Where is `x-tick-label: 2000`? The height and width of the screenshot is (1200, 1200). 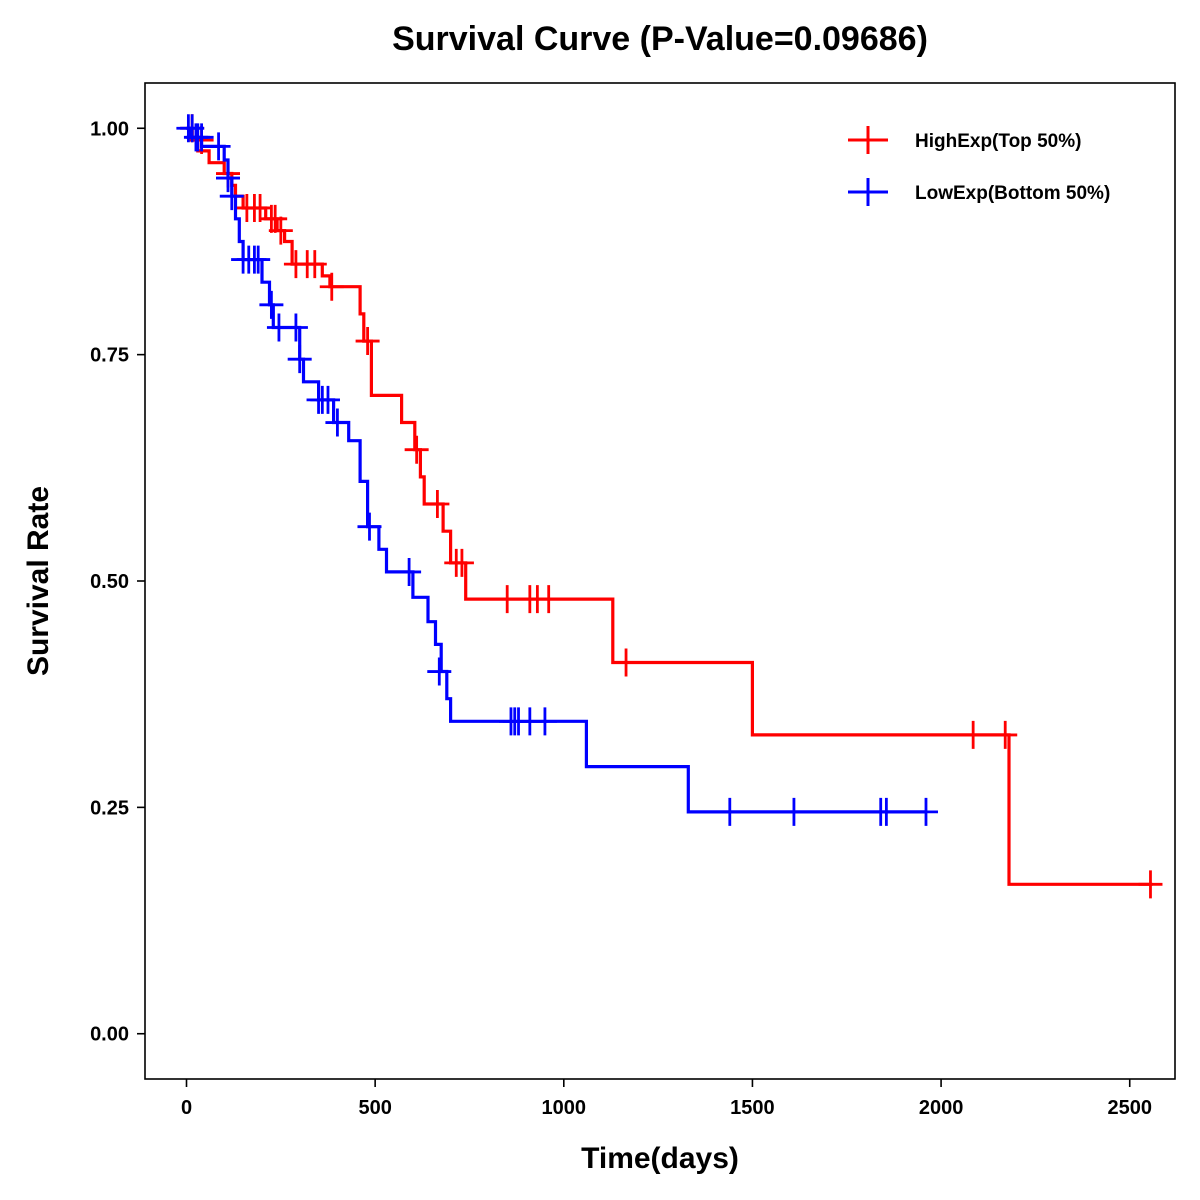 x-tick-label: 2000 is located at coordinates (941, 1108).